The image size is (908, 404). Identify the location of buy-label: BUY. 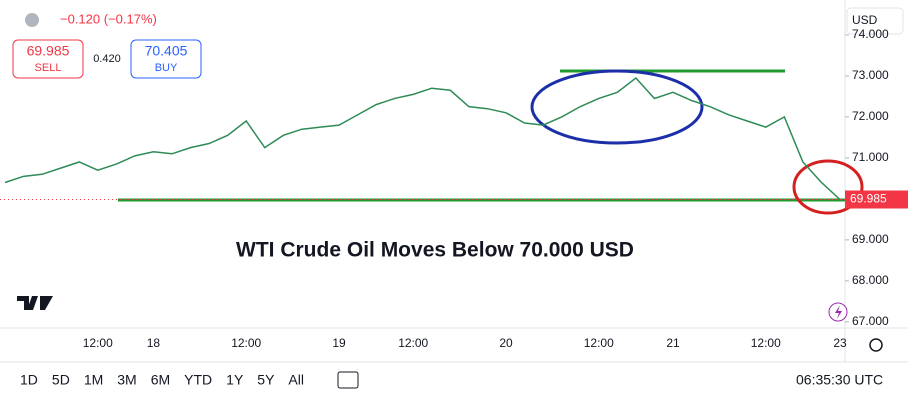
(166, 68).